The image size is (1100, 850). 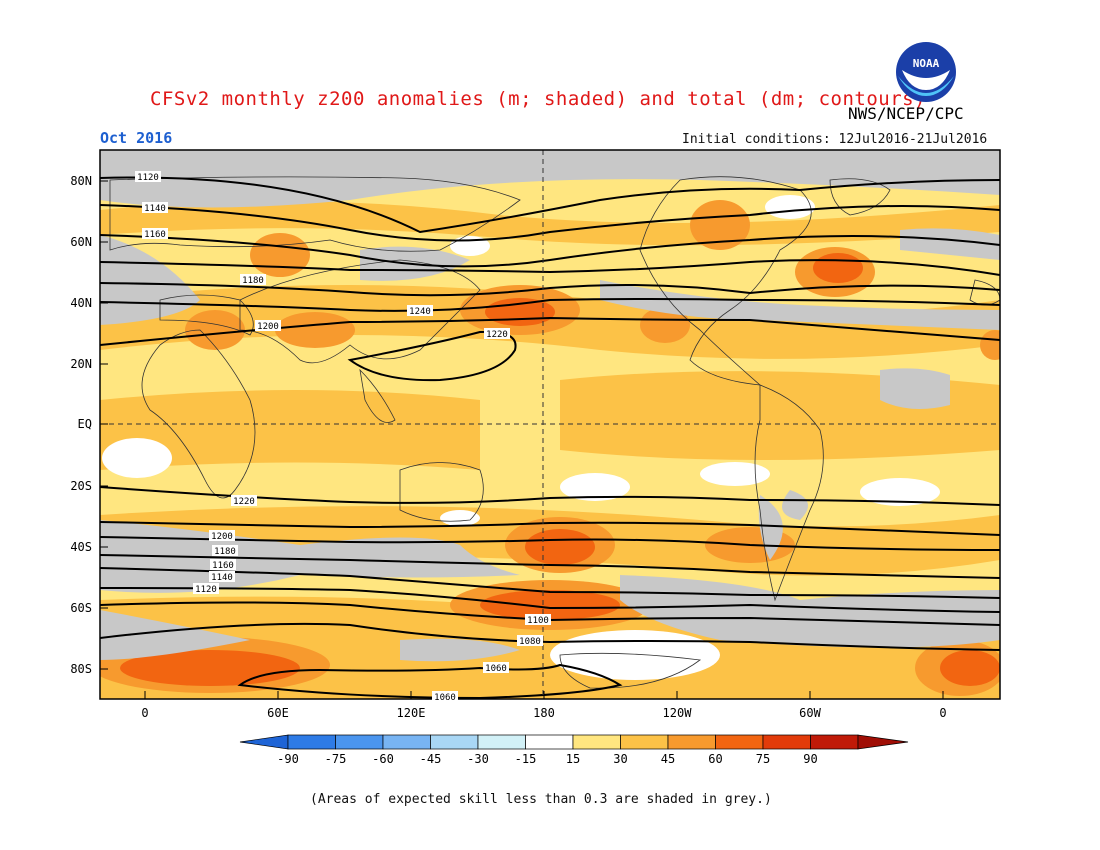 What do you see at coordinates (81, 547) in the screenshot?
I see `lat-tick-label: 40S` at bounding box center [81, 547].